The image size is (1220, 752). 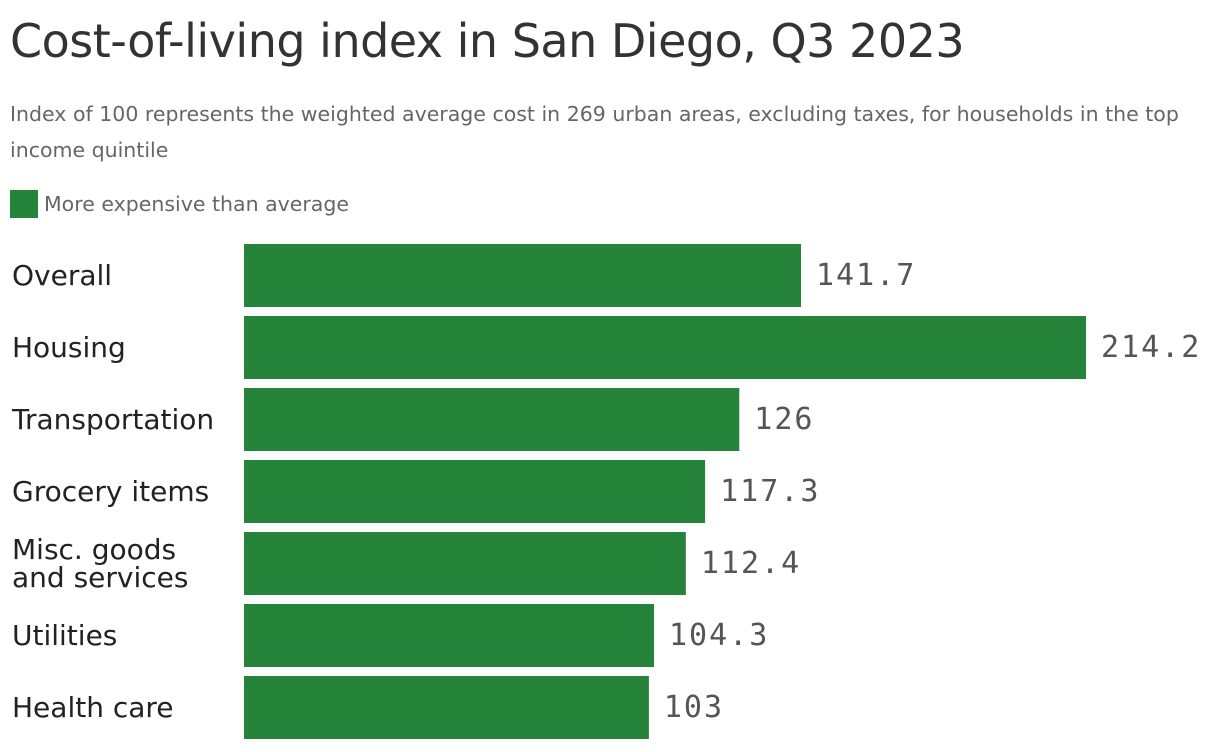 I want to click on bar-grocery-items, so click(x=475, y=491).